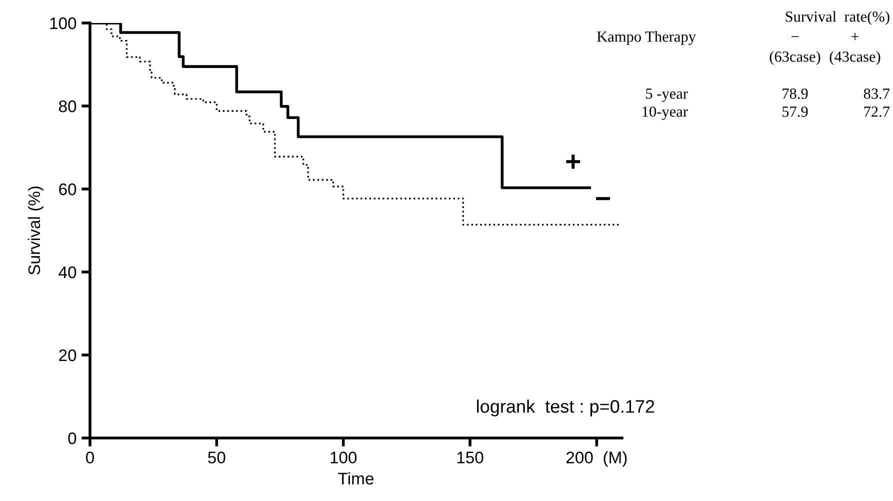 The image size is (893, 501). What do you see at coordinates (217, 458) in the screenshot?
I see `x-tick-label: 50` at bounding box center [217, 458].